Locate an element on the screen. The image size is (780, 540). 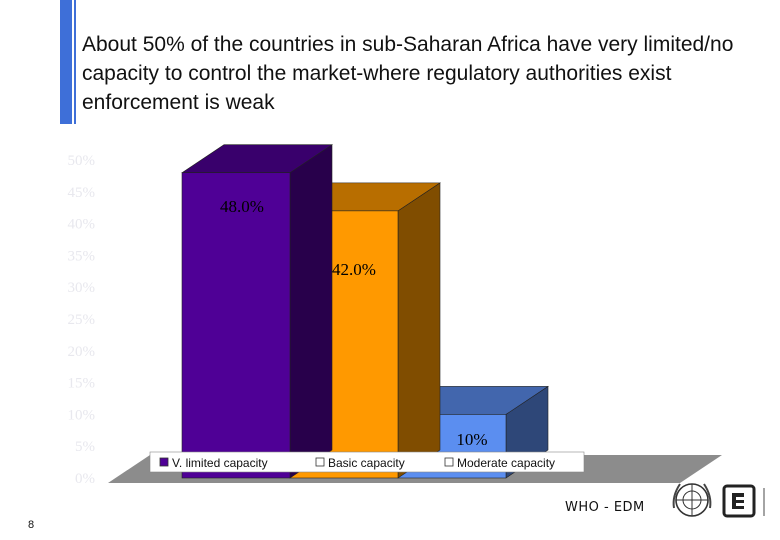
legend-label: Moderate capacity is located at coordinates (506, 463).